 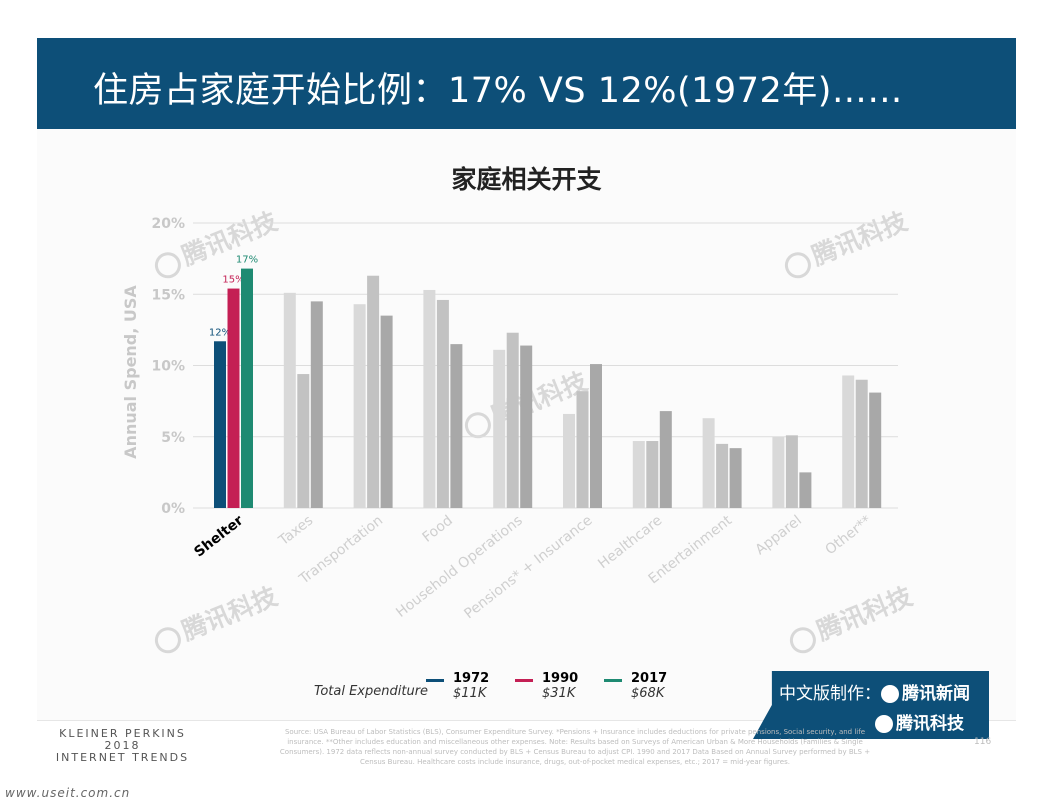 I want to click on footer-brand-line: KLEINER PERKINS, so click(x=122, y=733).